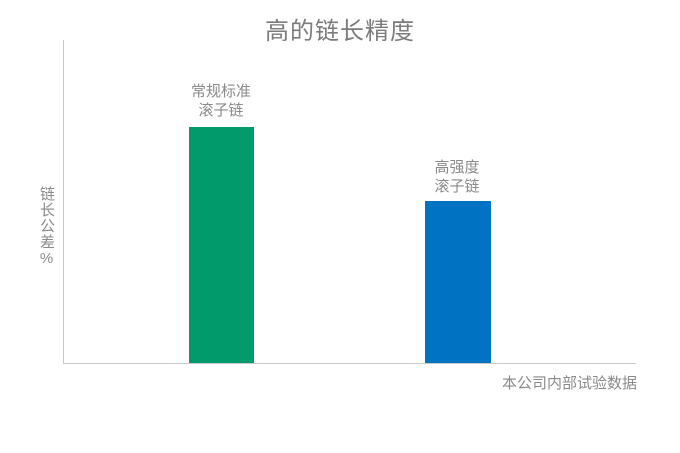 This screenshot has width=680, height=453. I want to click on chart-title: 高的链长精度, so click(340, 31).